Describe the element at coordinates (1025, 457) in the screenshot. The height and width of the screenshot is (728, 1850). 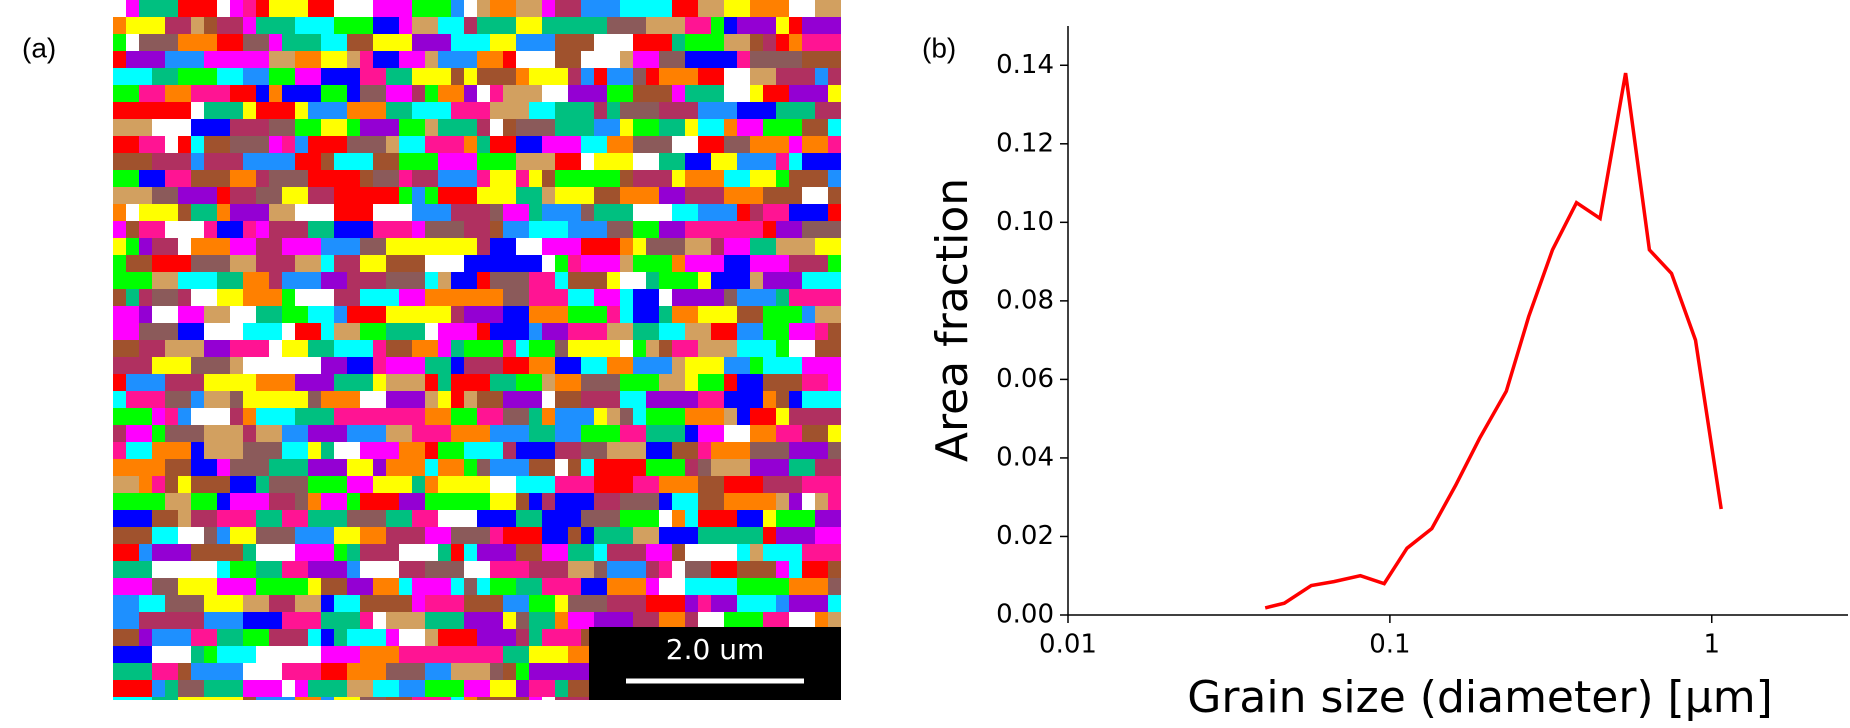
I see `y-tick-label: 0.04` at that location.